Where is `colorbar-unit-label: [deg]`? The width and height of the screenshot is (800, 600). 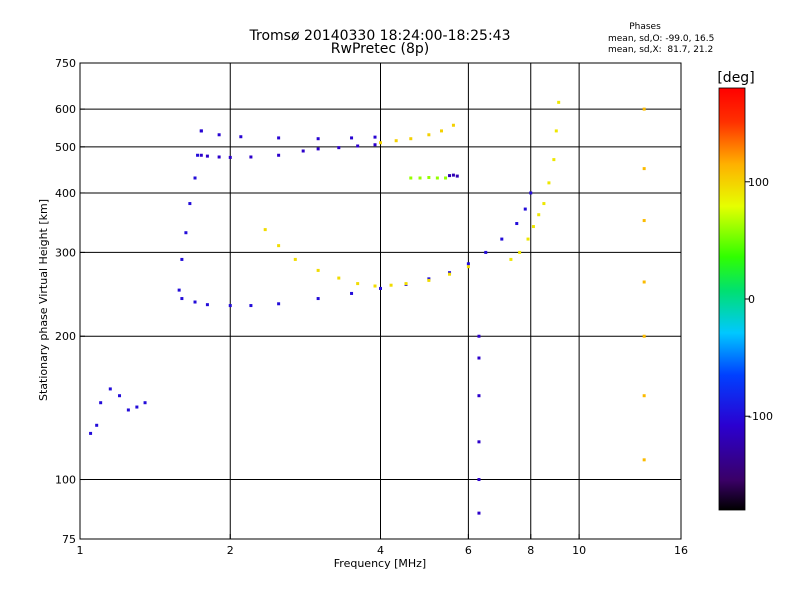
colorbar-unit-label: [deg] is located at coordinates (735, 78).